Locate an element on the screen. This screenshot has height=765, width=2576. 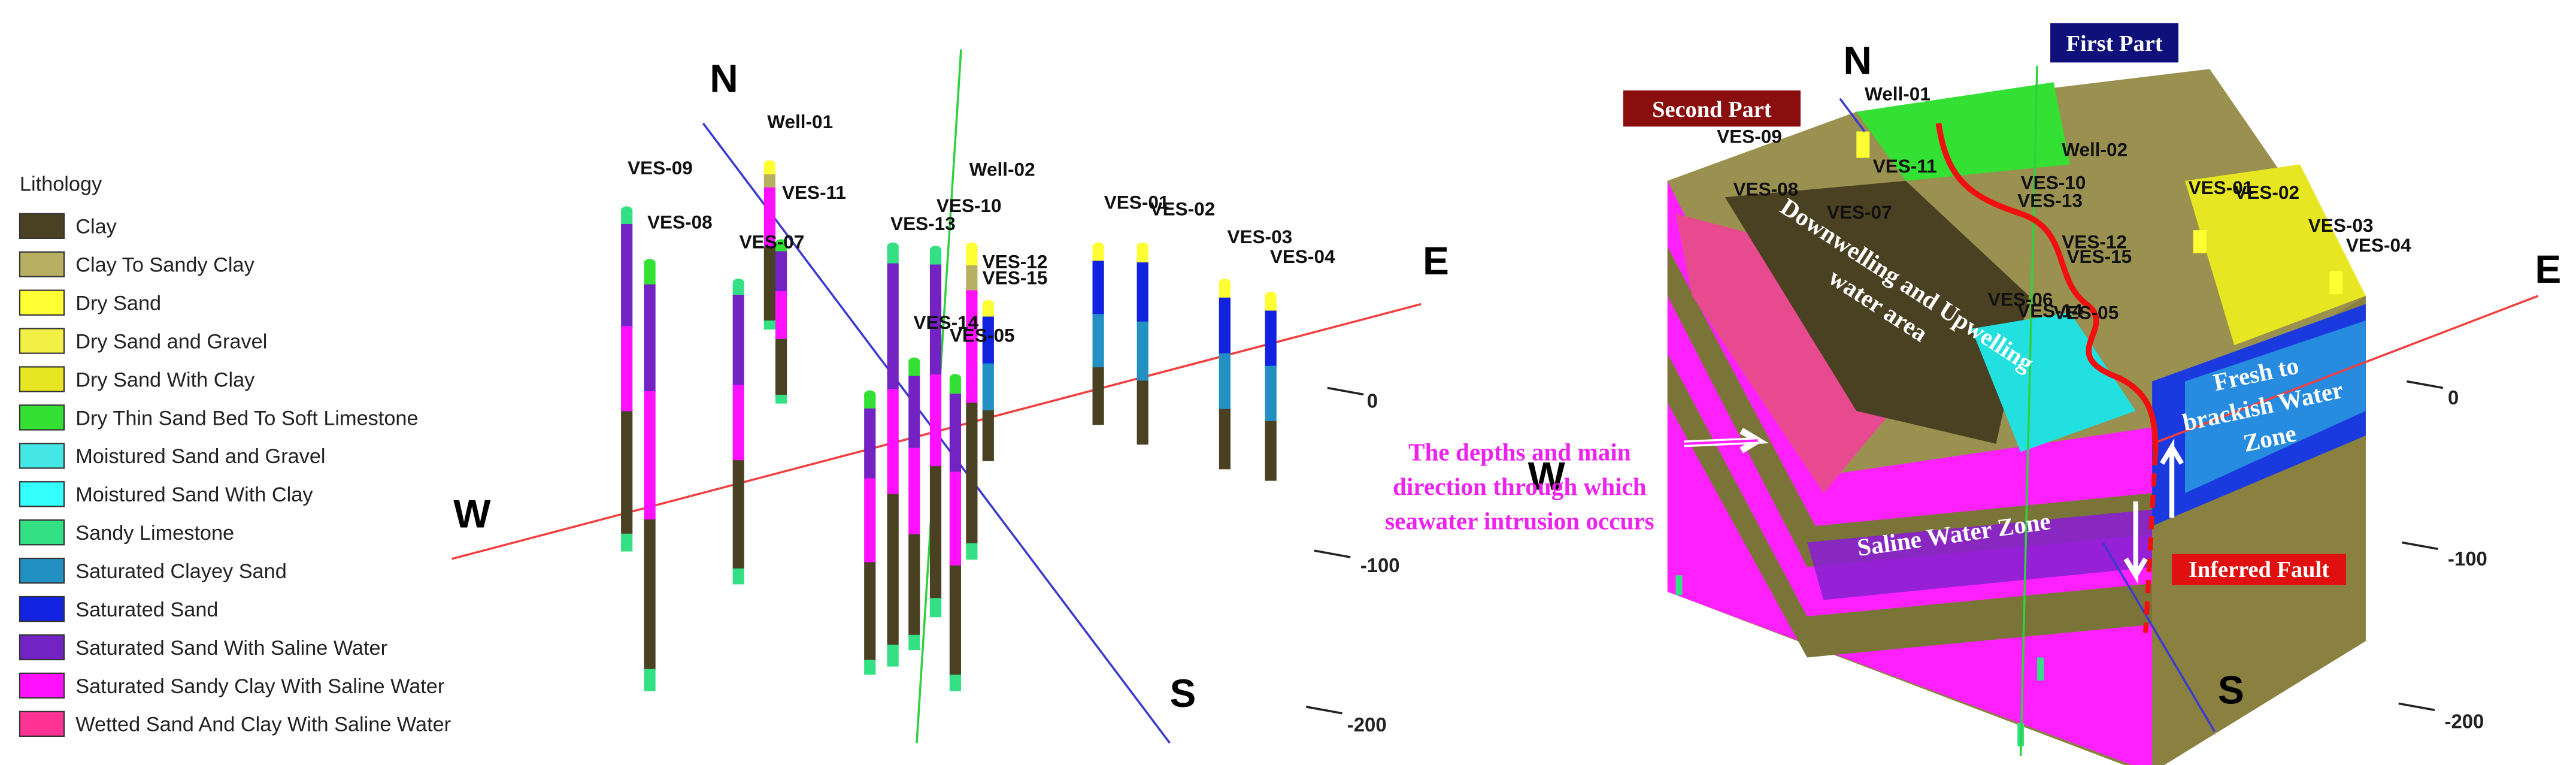
intrusion-arrow-core is located at coordinates (1721, 442).